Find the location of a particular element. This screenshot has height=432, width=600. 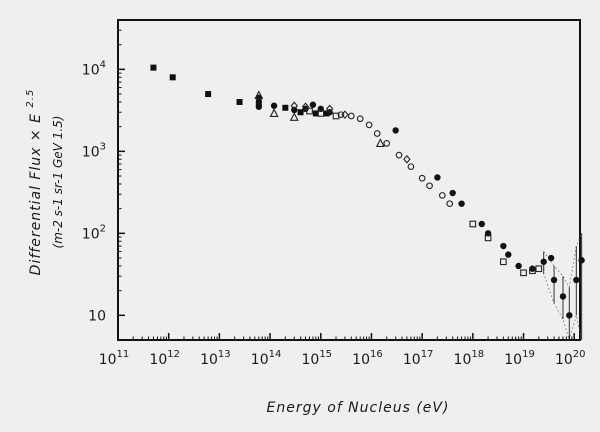

y-axis-units: (m-2 s-1 sr-1 GeV 1.5) is located at coordinates (58, 182).